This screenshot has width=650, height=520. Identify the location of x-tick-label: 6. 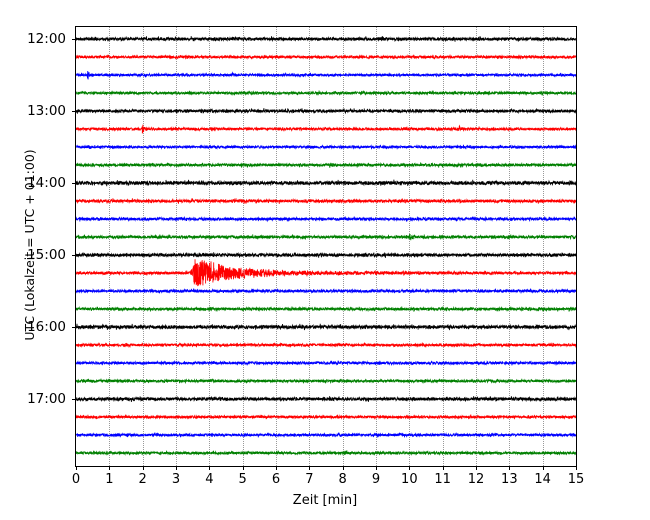
(276, 479).